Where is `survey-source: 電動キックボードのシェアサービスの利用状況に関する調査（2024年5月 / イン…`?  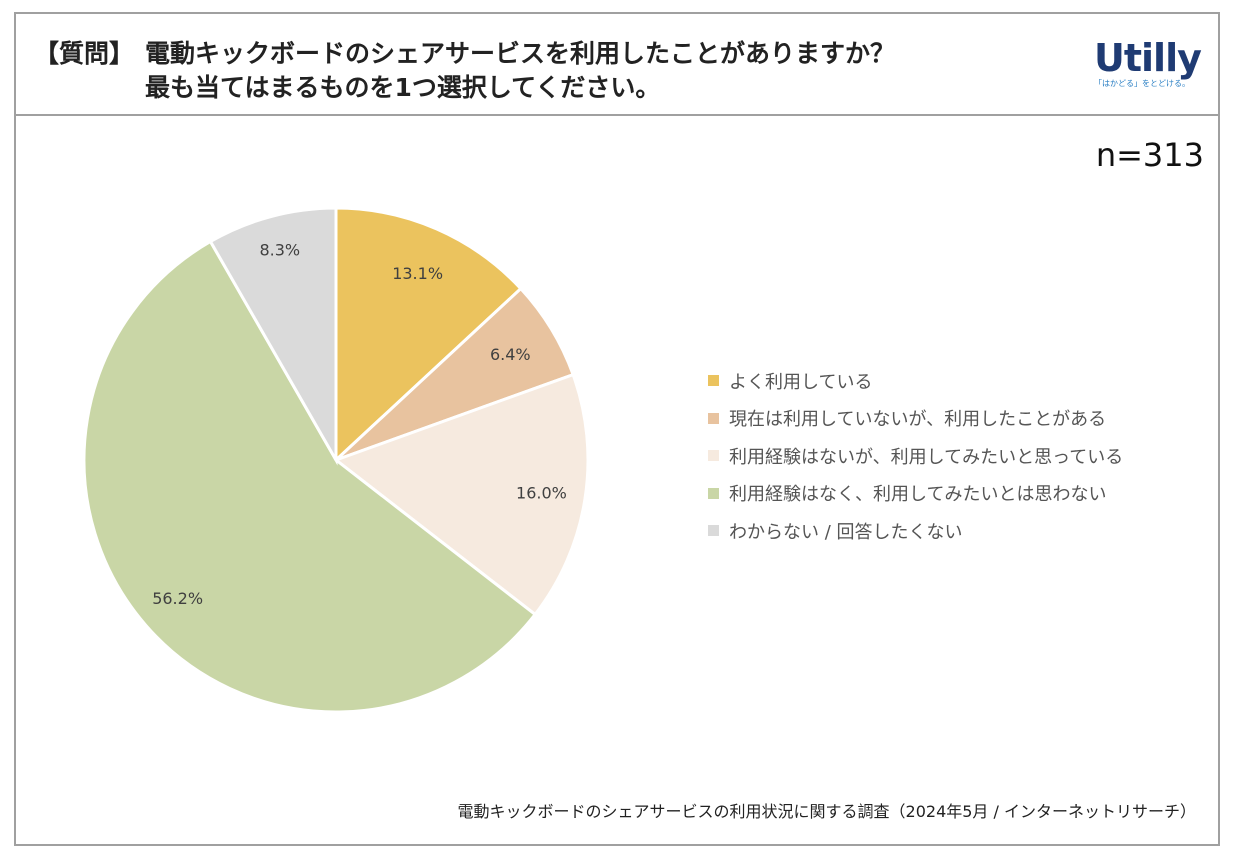 survey-source: 電動キックボードのシェアサービスの利用状況に関する調査（2024年5月 / イン… is located at coordinates (826, 811).